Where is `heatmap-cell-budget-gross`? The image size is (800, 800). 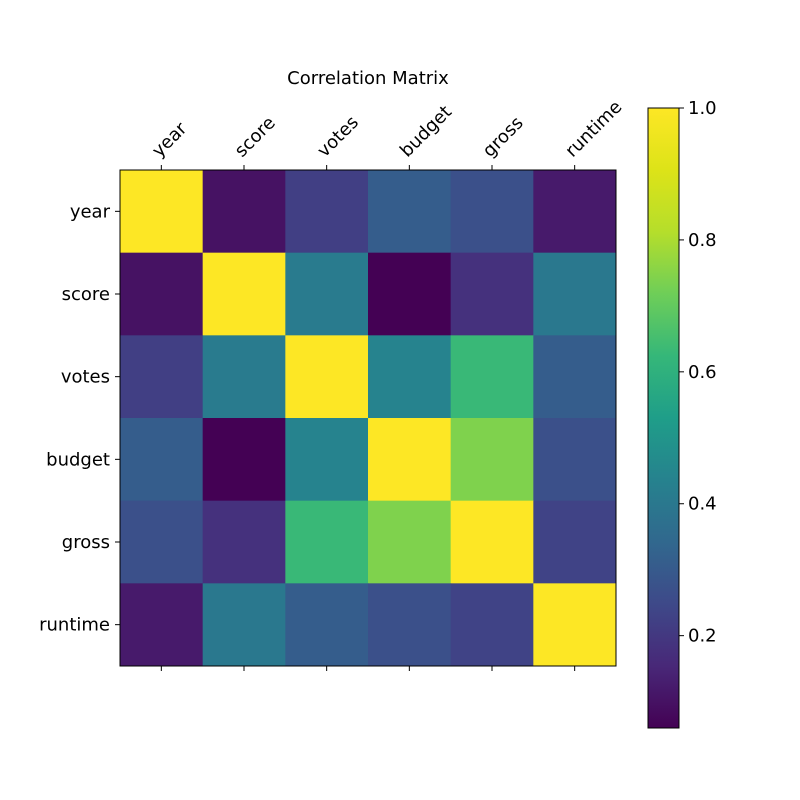 heatmap-cell-budget-gross is located at coordinates (492, 460).